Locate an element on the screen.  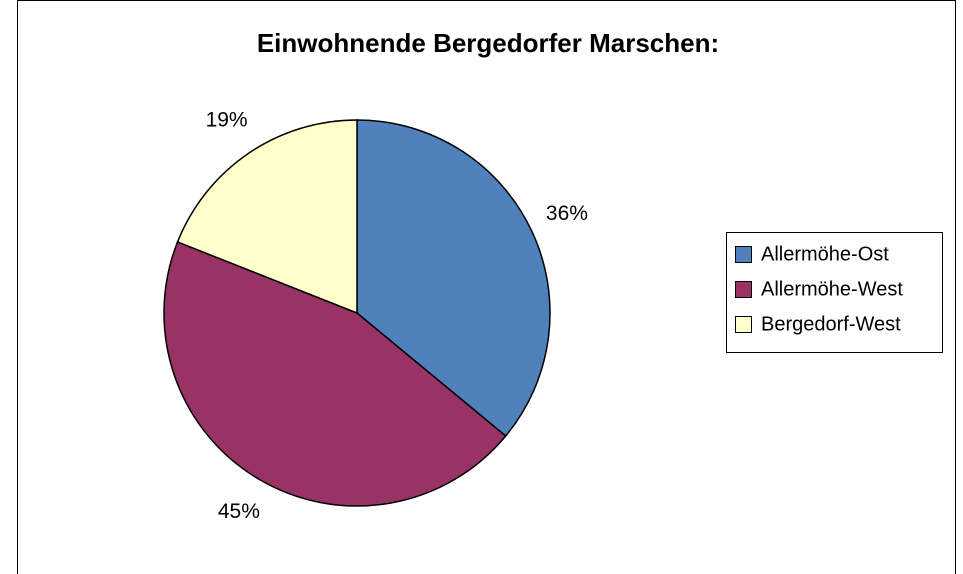
data-label: 19% is located at coordinates (227, 120).